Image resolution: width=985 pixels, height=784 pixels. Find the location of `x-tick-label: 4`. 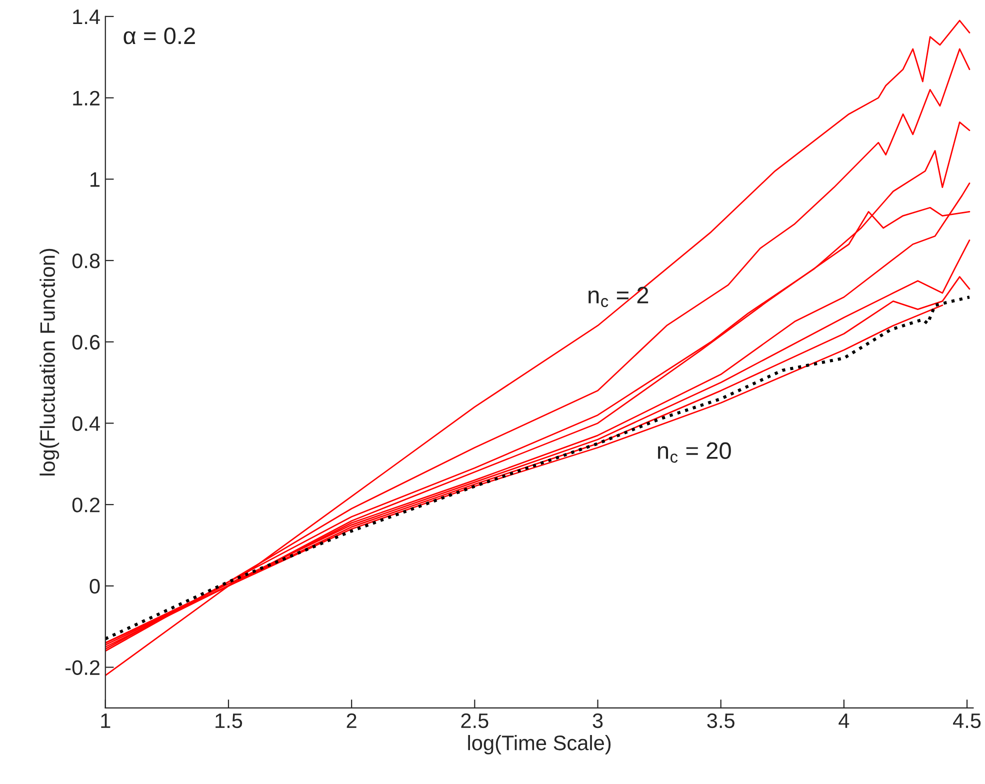

x-tick-label: 4 is located at coordinates (844, 721).